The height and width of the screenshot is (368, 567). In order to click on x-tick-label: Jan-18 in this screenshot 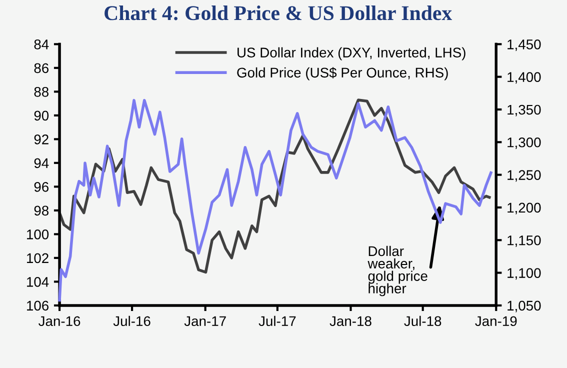, I will do `click(351, 321)`.